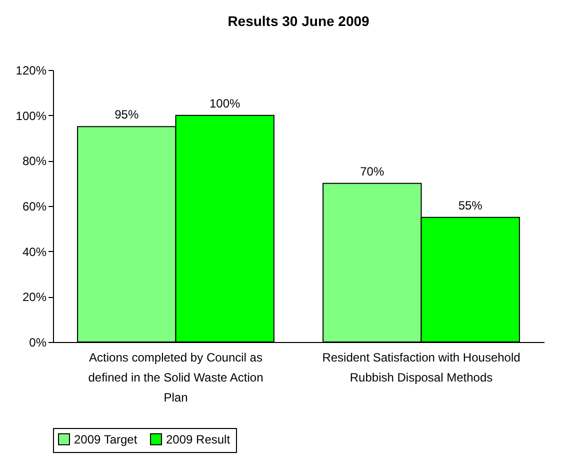 The width and height of the screenshot is (574, 468). What do you see at coordinates (372, 171) in the screenshot?
I see `data-label: 70%` at bounding box center [372, 171].